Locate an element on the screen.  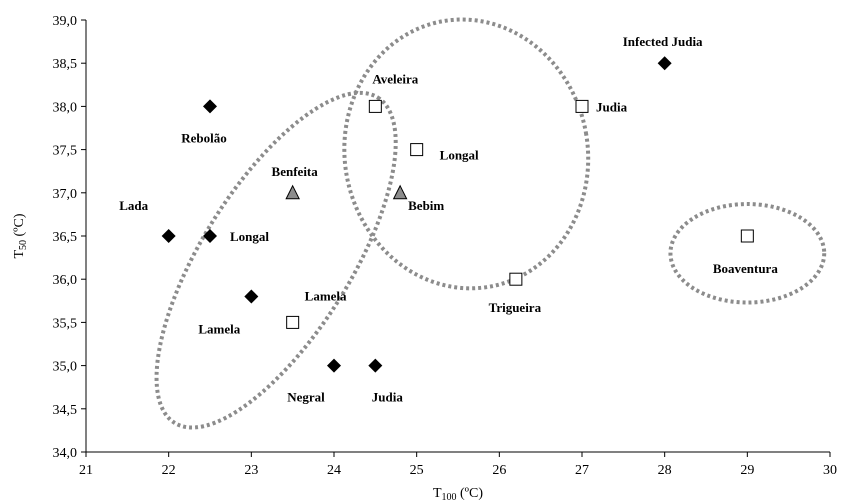
point-label: Boaventura is located at coordinates (746, 268).